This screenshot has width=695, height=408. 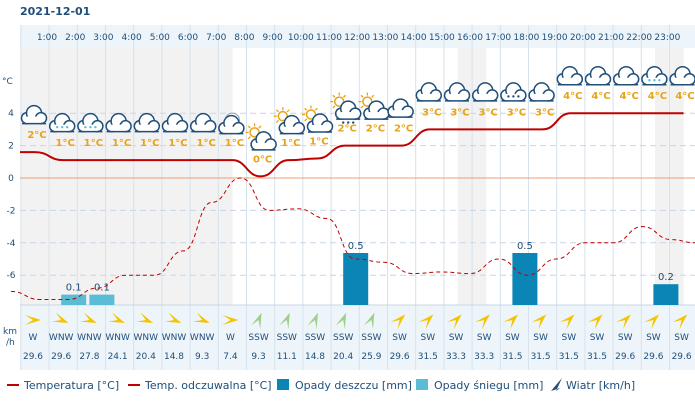 What do you see at coordinates (272, 38) in the screenshot?
I see `hour-label: 9:00` at bounding box center [272, 38].